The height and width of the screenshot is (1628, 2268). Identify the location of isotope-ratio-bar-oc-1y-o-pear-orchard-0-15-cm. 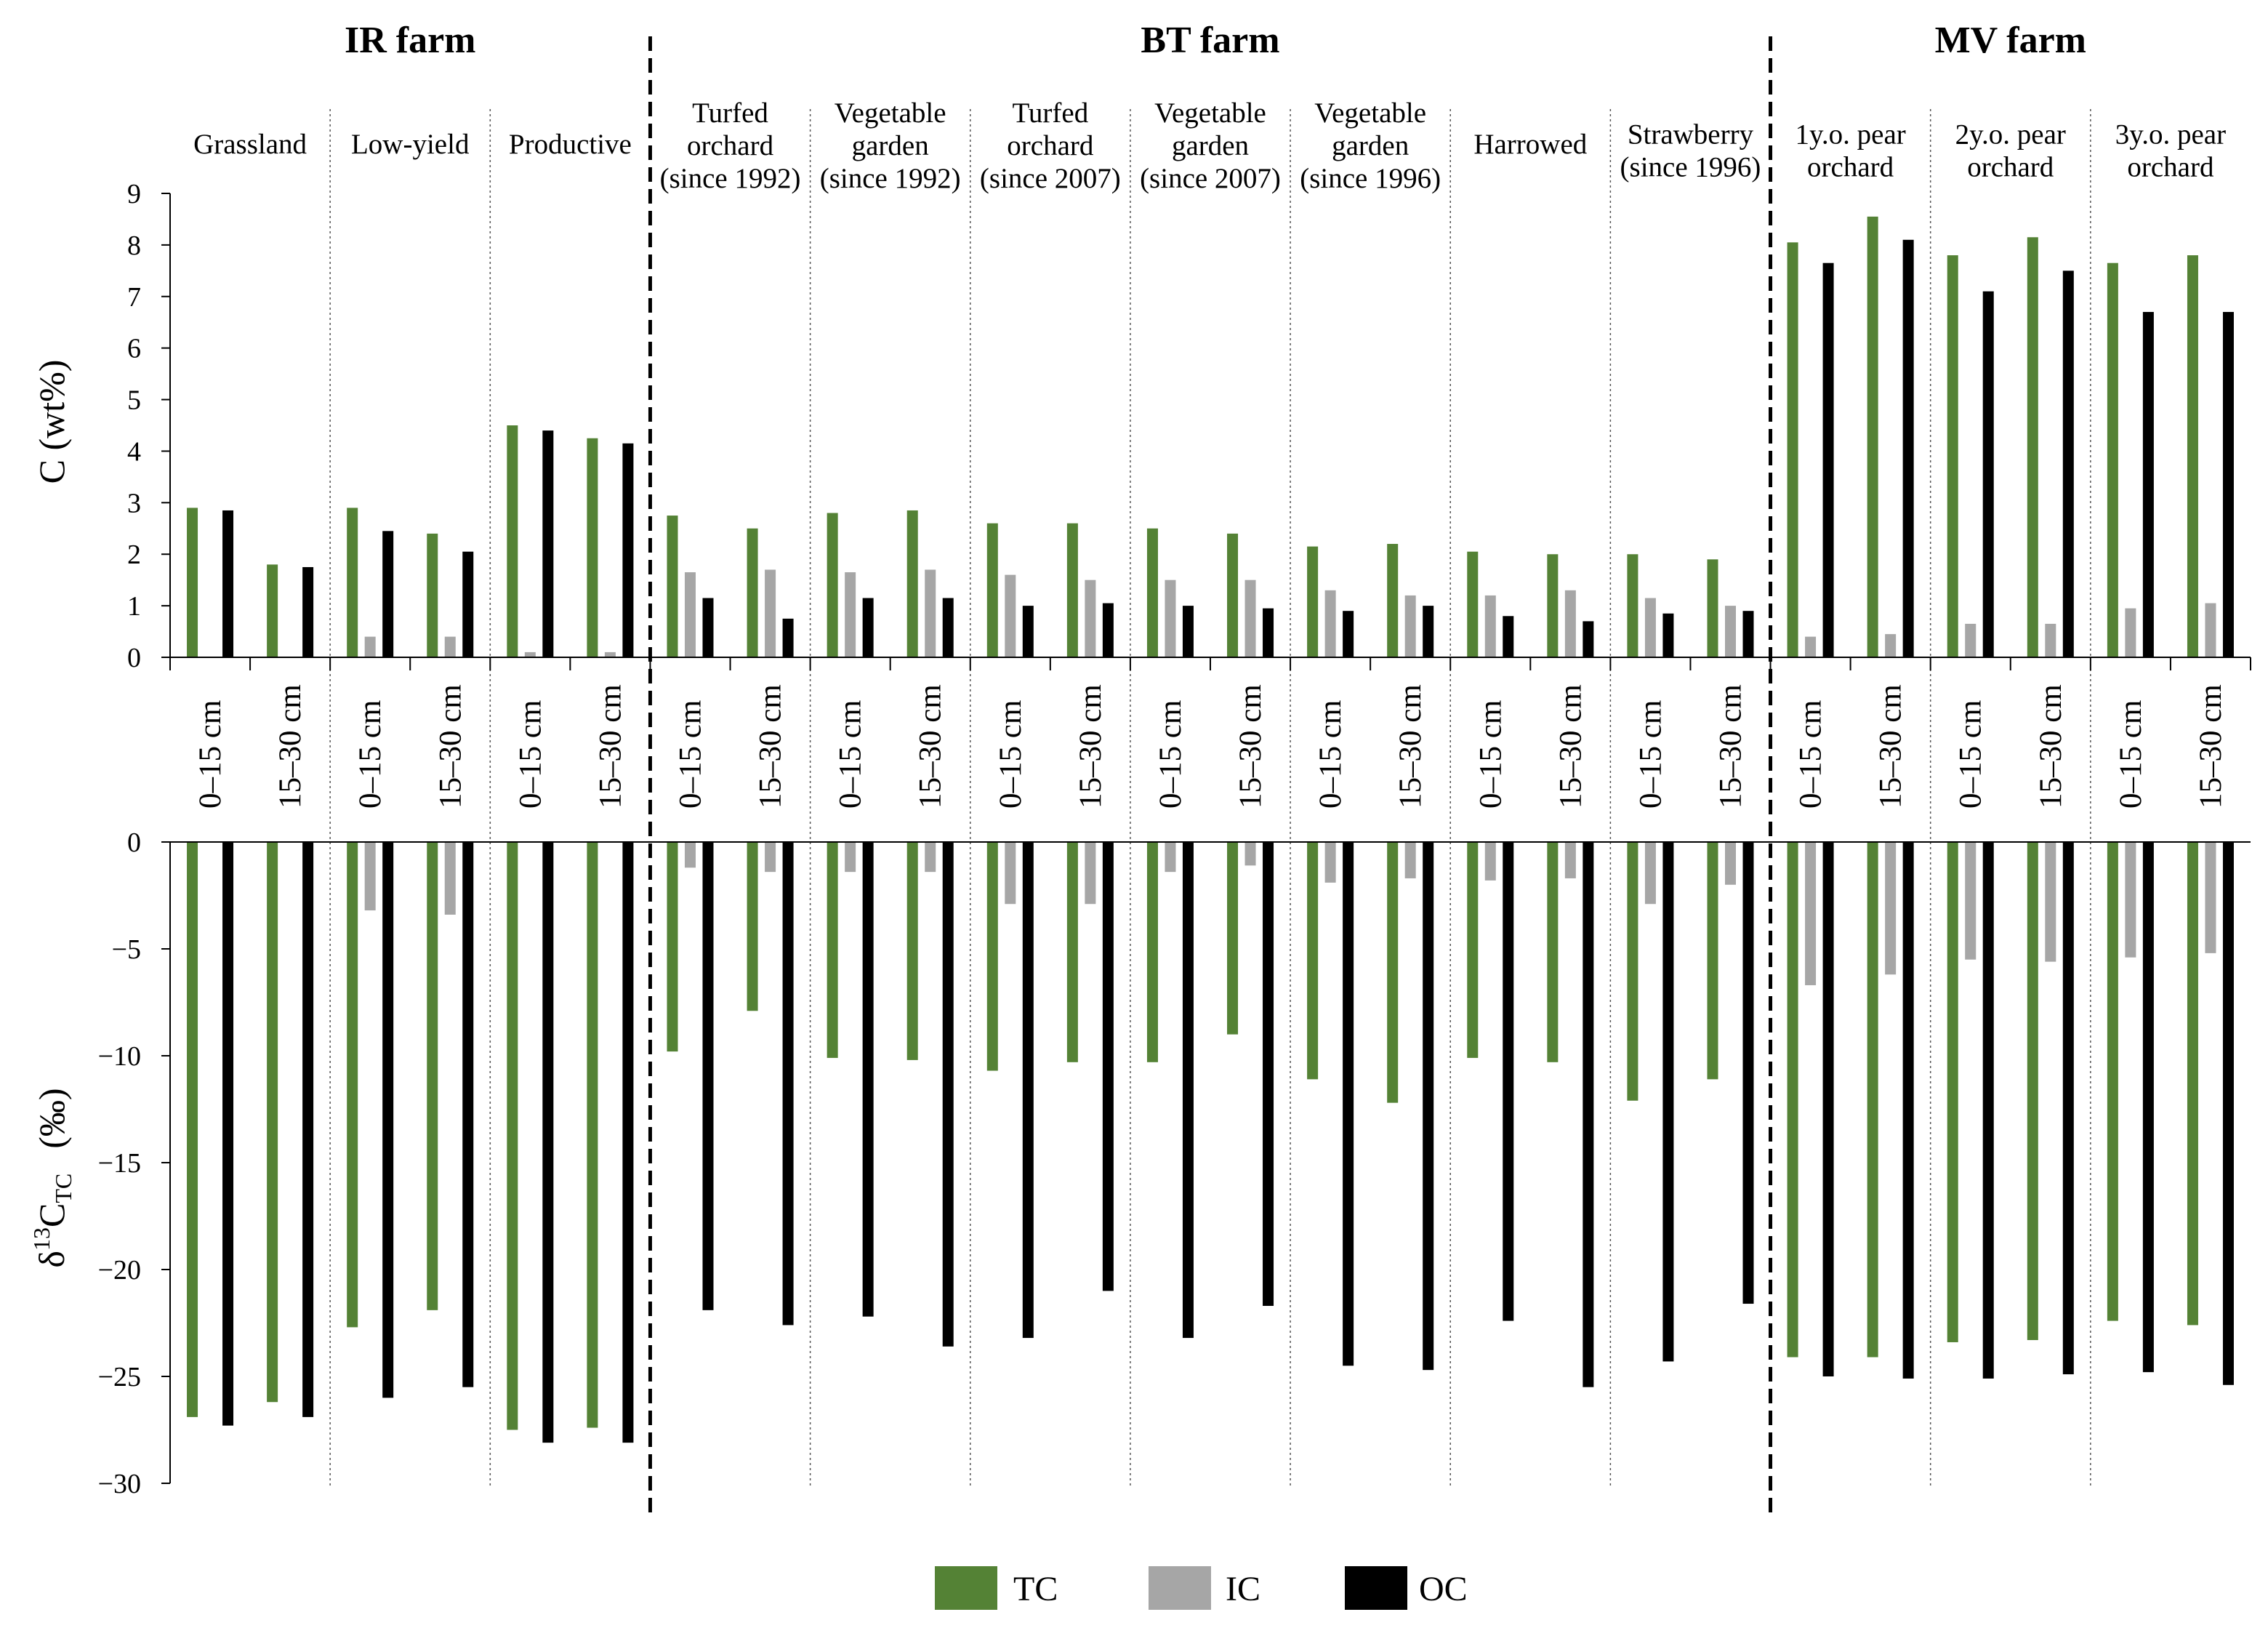
(1828, 1109).